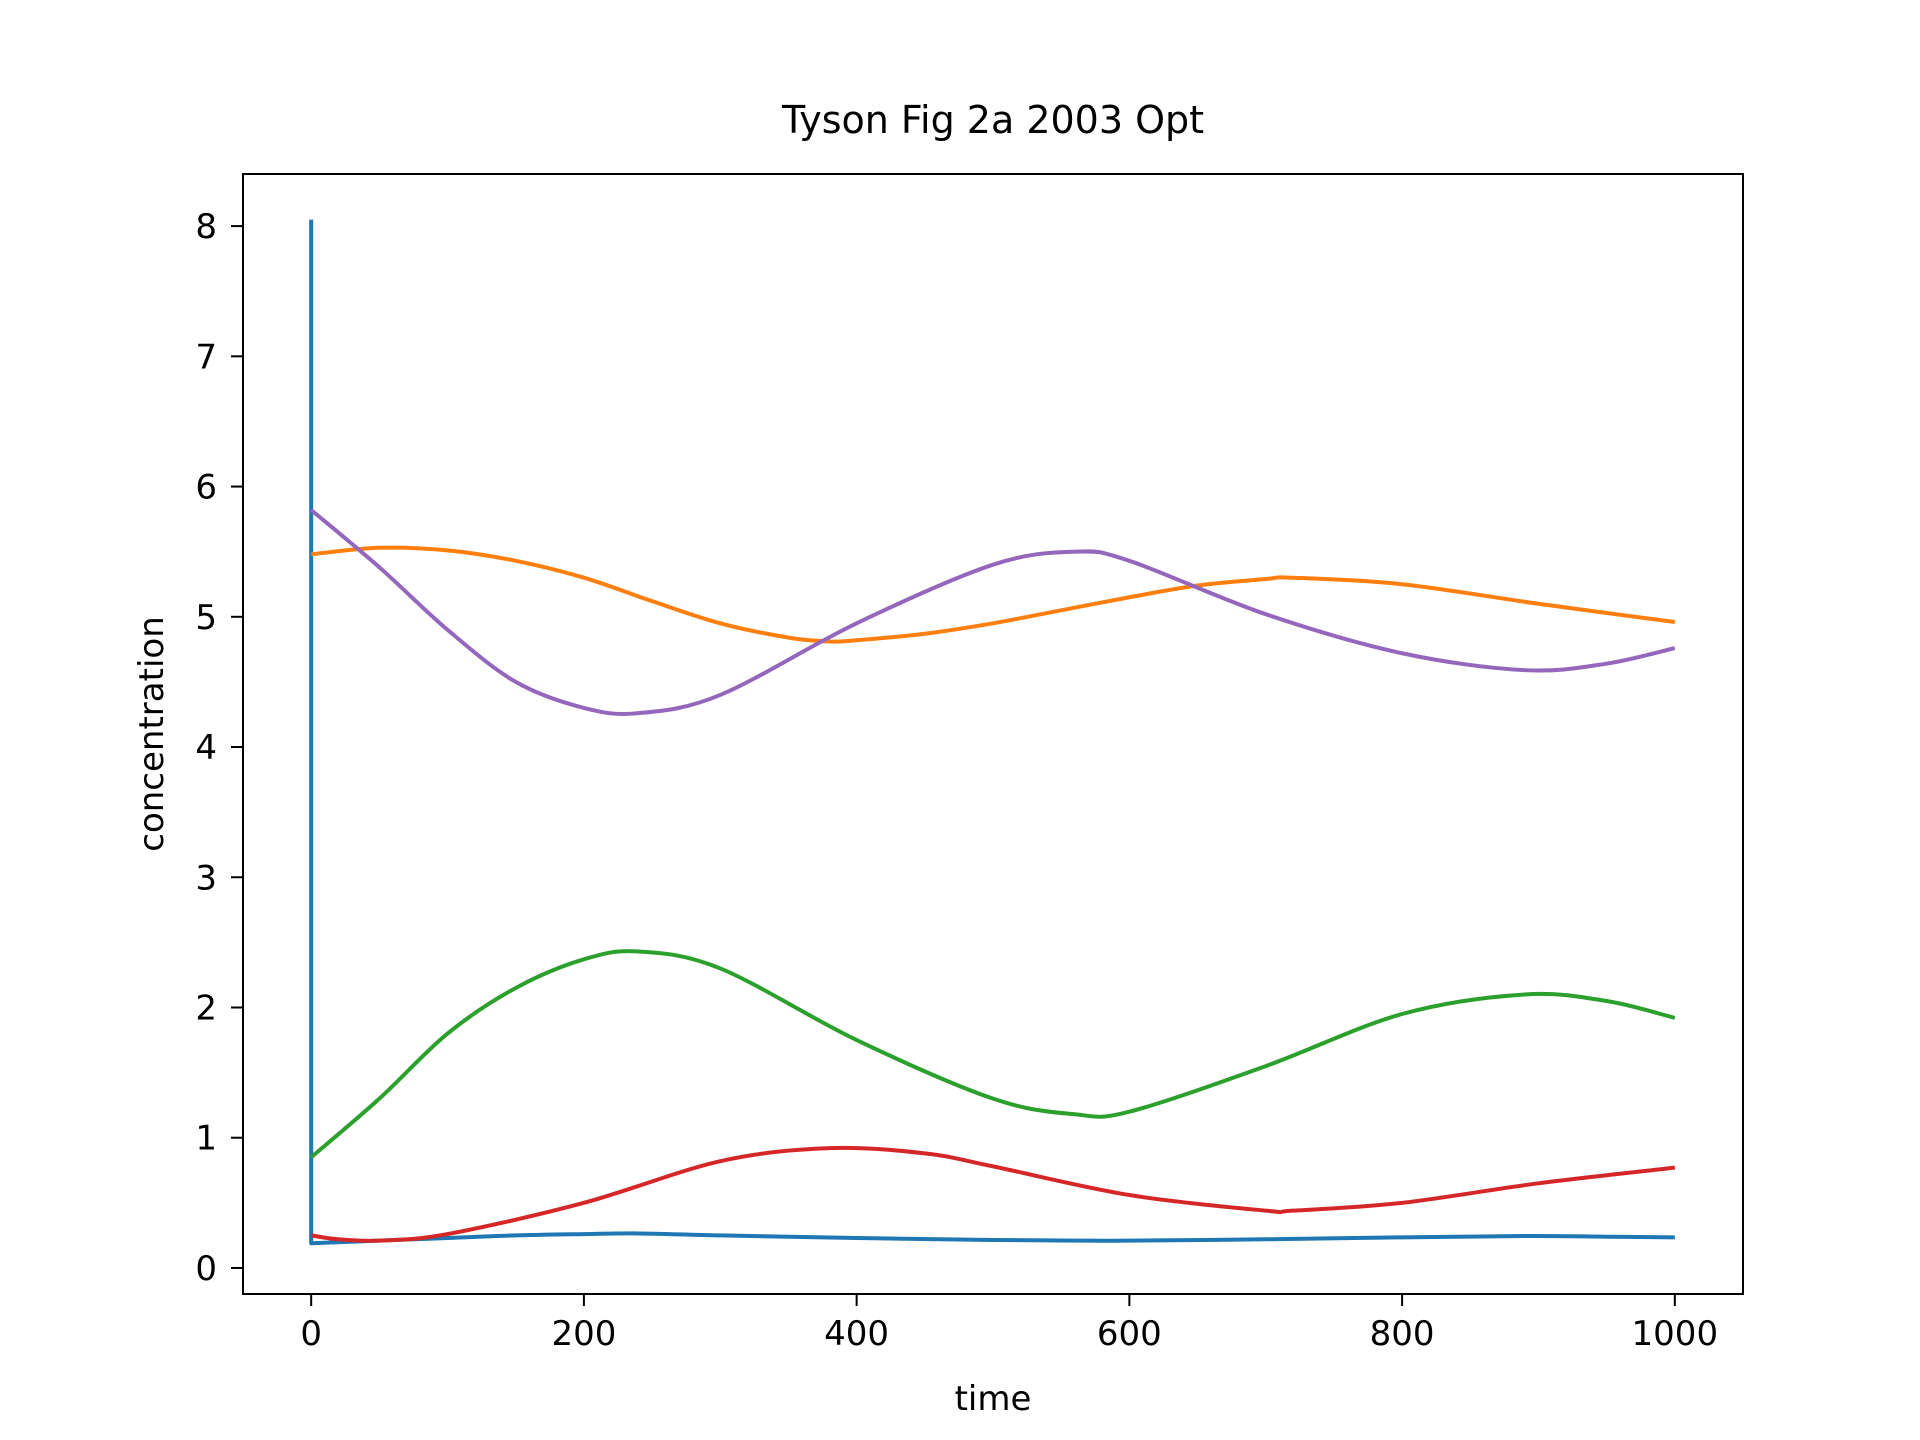 This screenshot has height=1440, width=1920. Describe the element at coordinates (992, 120) in the screenshot. I see `chart-title: Tyson Fig 2a 2003 Opt` at that location.